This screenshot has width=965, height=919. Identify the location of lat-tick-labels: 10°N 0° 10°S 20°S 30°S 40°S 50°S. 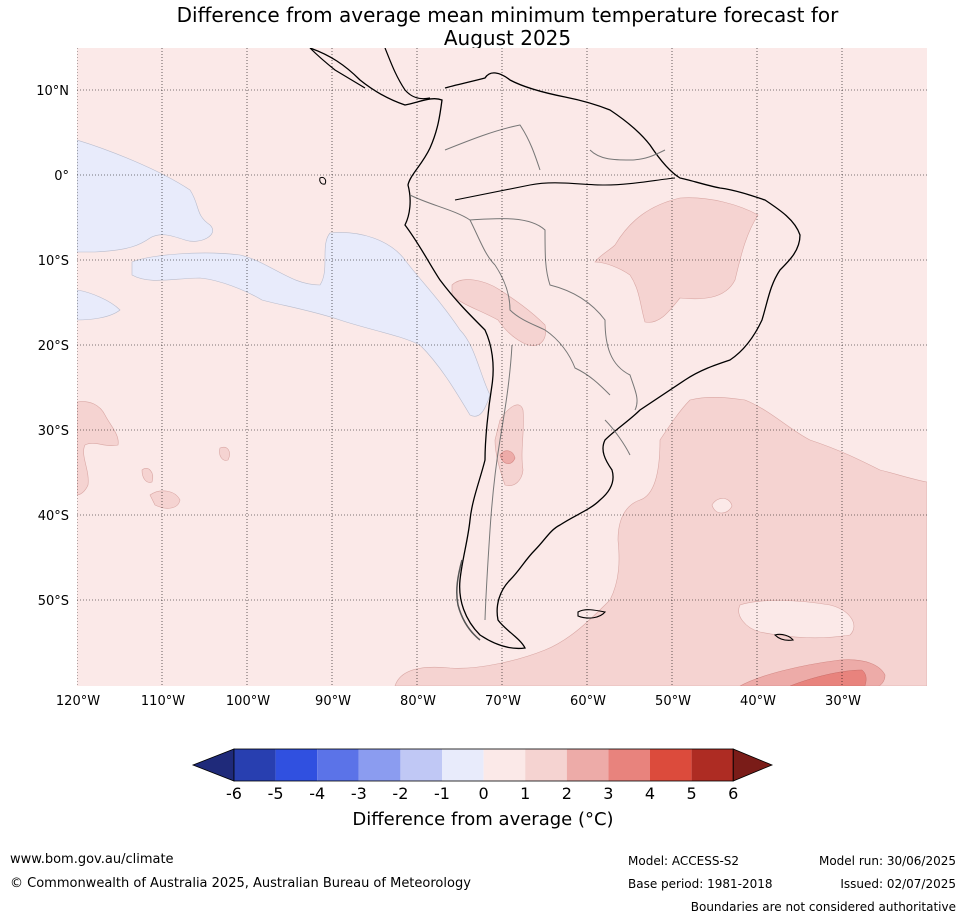
(52, 346).